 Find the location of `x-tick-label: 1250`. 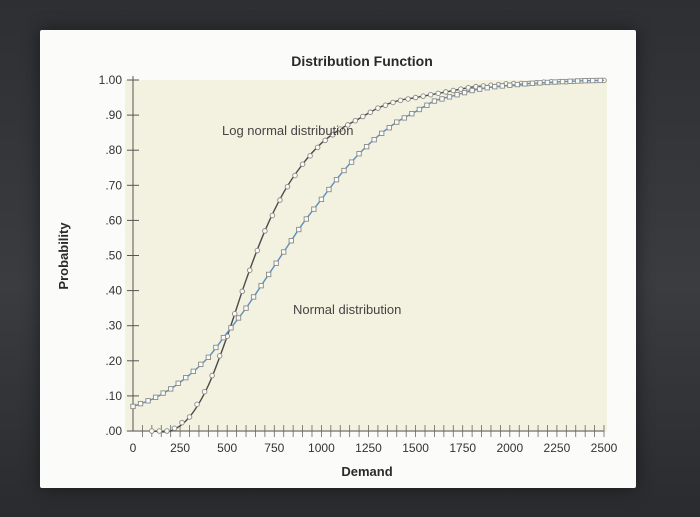

x-tick-label: 1250 is located at coordinates (368, 448).